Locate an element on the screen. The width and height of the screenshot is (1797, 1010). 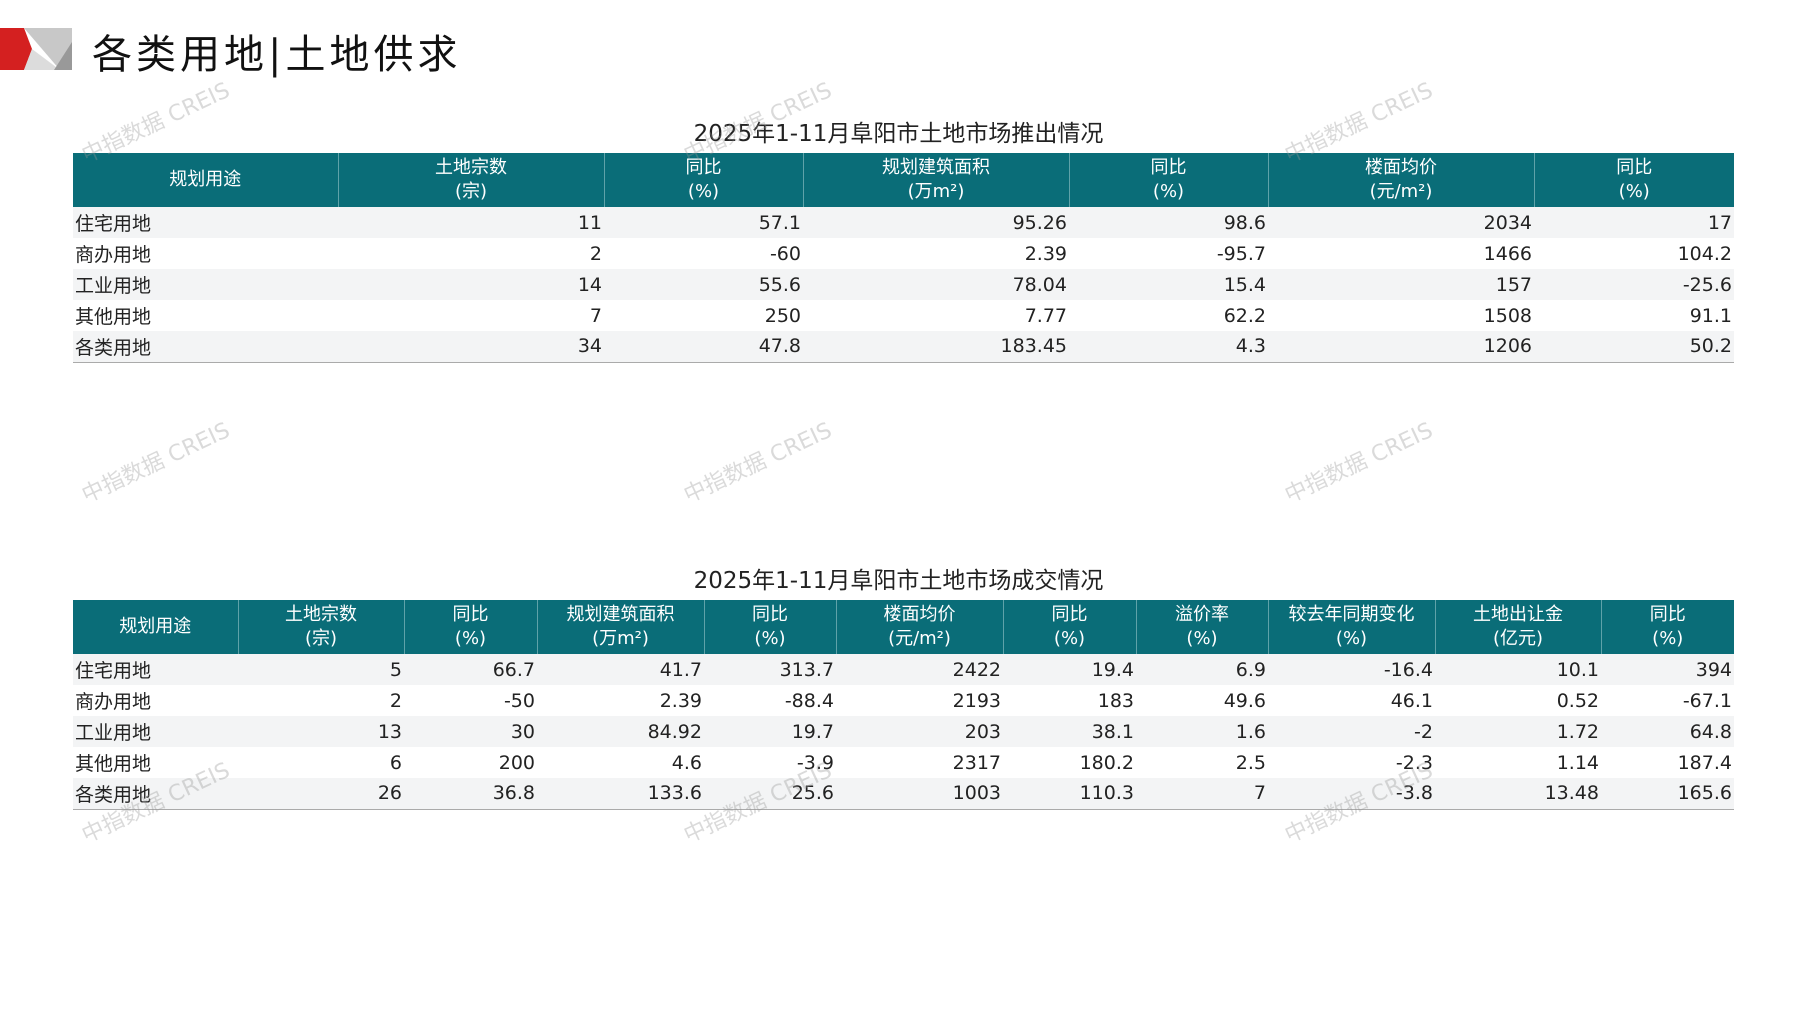
table-cell: 187.4 is located at coordinates (1704, 762).